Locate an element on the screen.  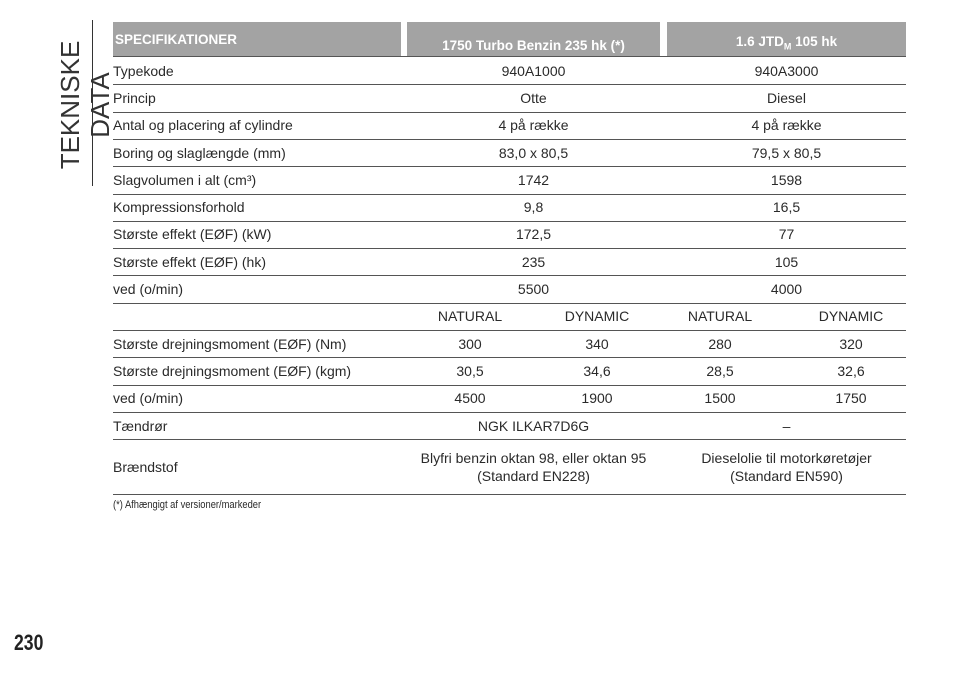
row-label: Største drejningsmoment (EØF) (kgm) is located at coordinates (232, 370).